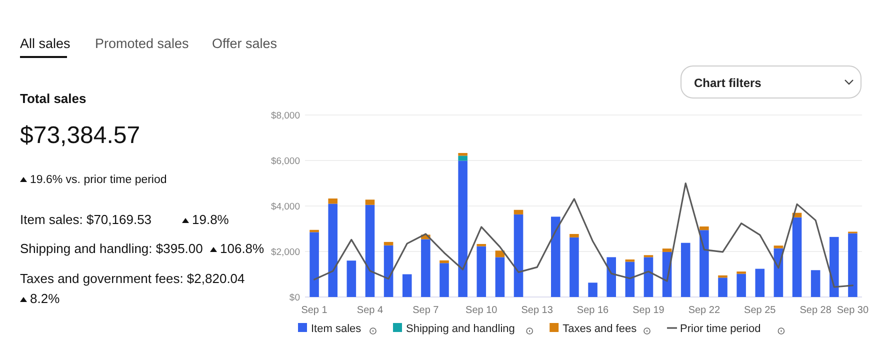  Describe the element at coordinates (285, 207) in the screenshot. I see `y-tick-label: $4,000` at that location.